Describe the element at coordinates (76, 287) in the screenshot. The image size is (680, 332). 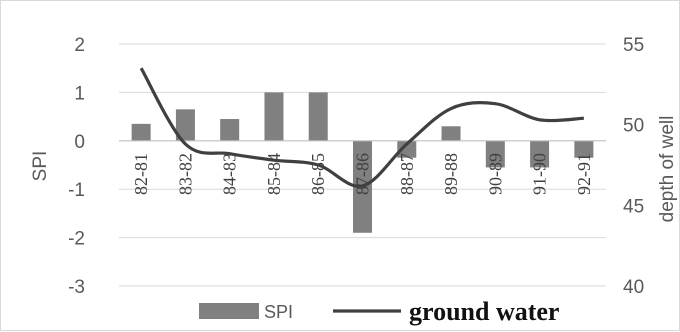
I see `y-tick-label: -3` at that location.